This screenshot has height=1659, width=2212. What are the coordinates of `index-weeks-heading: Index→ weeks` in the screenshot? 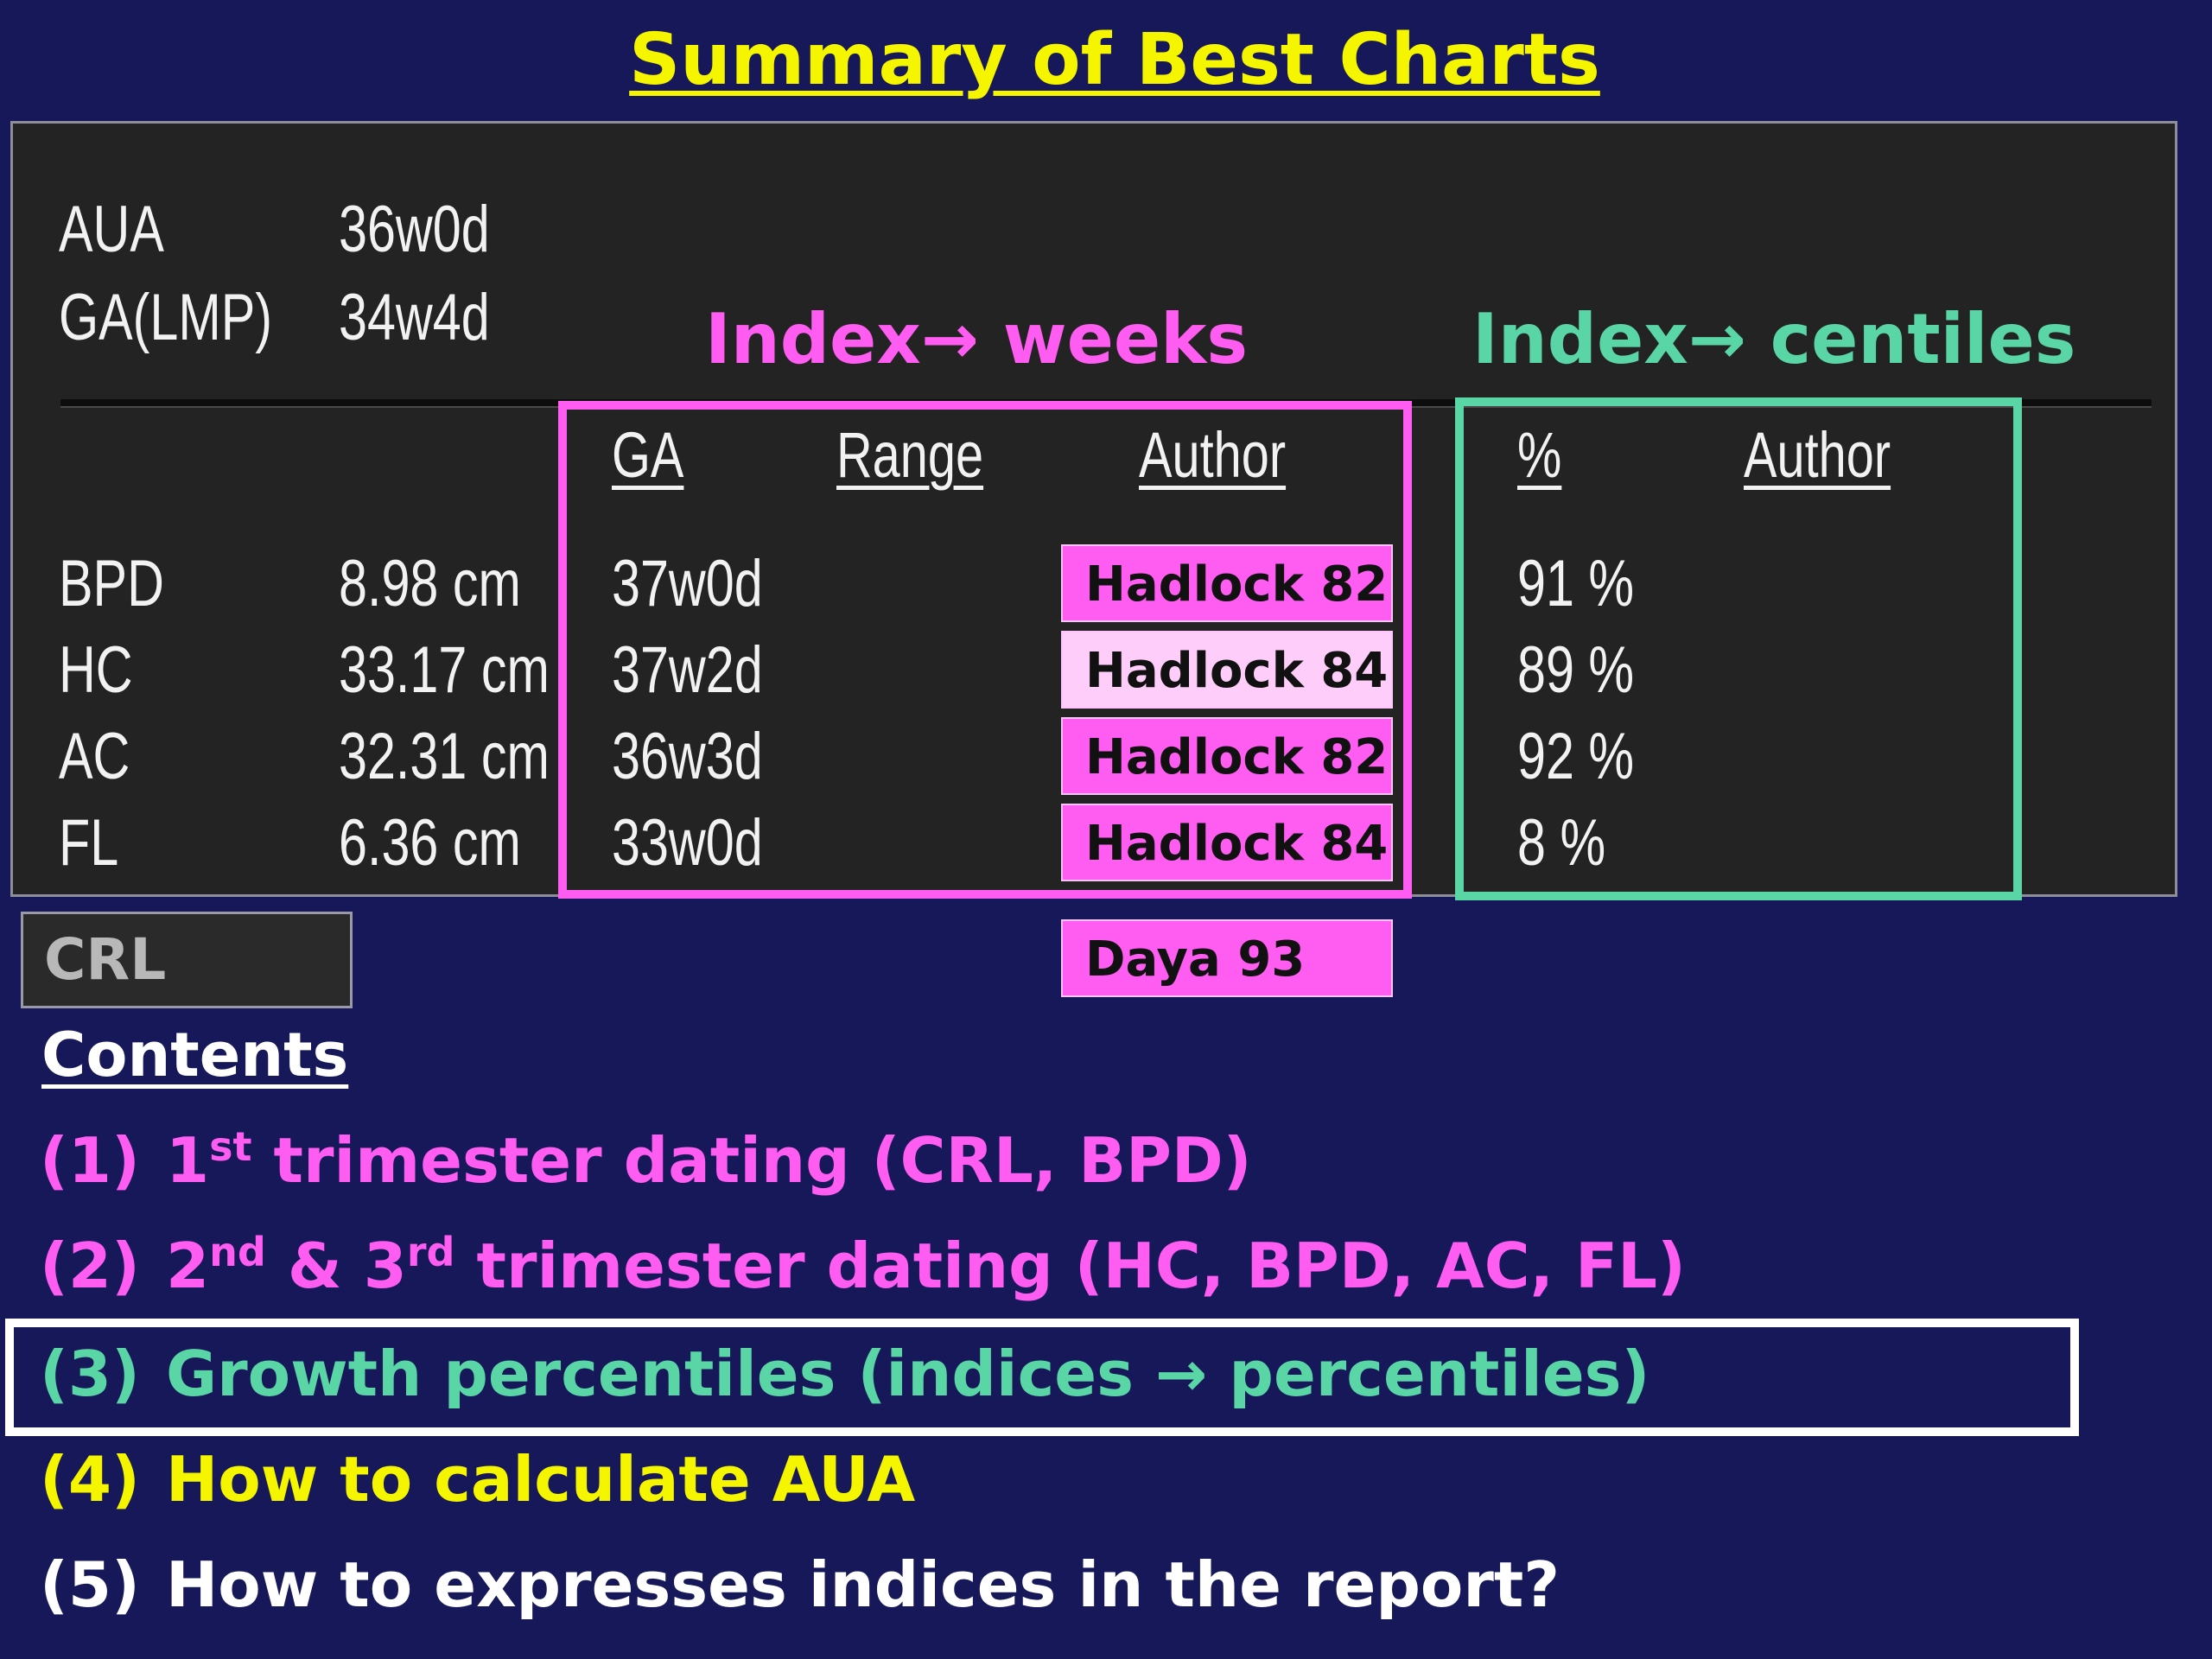 It's located at (976, 339).